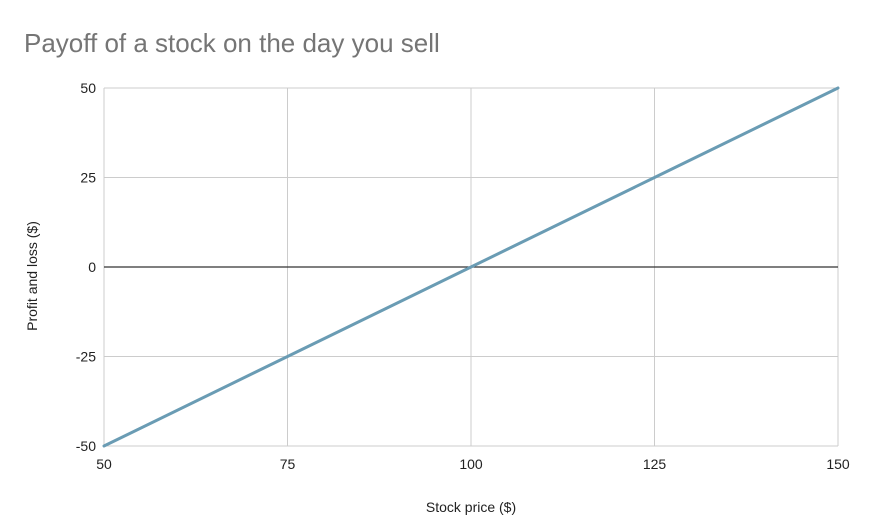  What do you see at coordinates (471, 464) in the screenshot?
I see `x-tick-label: 100` at bounding box center [471, 464].